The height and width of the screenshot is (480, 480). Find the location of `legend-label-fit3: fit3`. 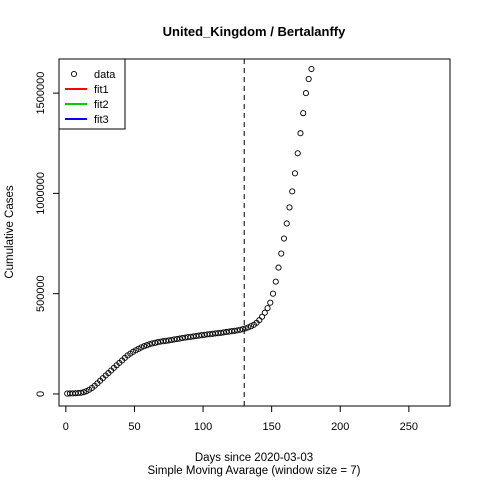

legend-label-fit3: fit3 is located at coordinates (101, 120).